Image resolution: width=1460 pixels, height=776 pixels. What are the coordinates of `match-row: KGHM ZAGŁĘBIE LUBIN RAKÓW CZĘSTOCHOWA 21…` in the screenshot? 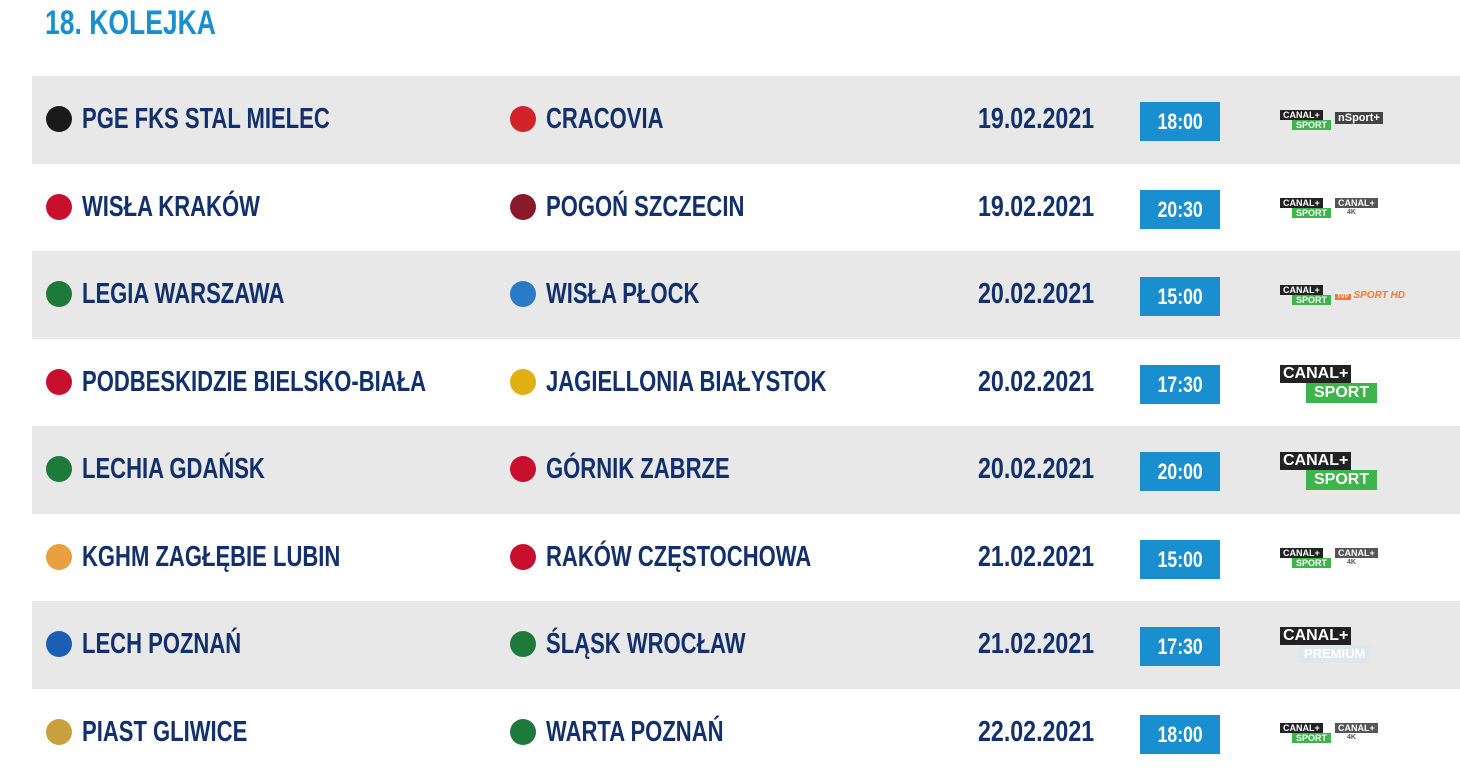 It's located at (746, 558).